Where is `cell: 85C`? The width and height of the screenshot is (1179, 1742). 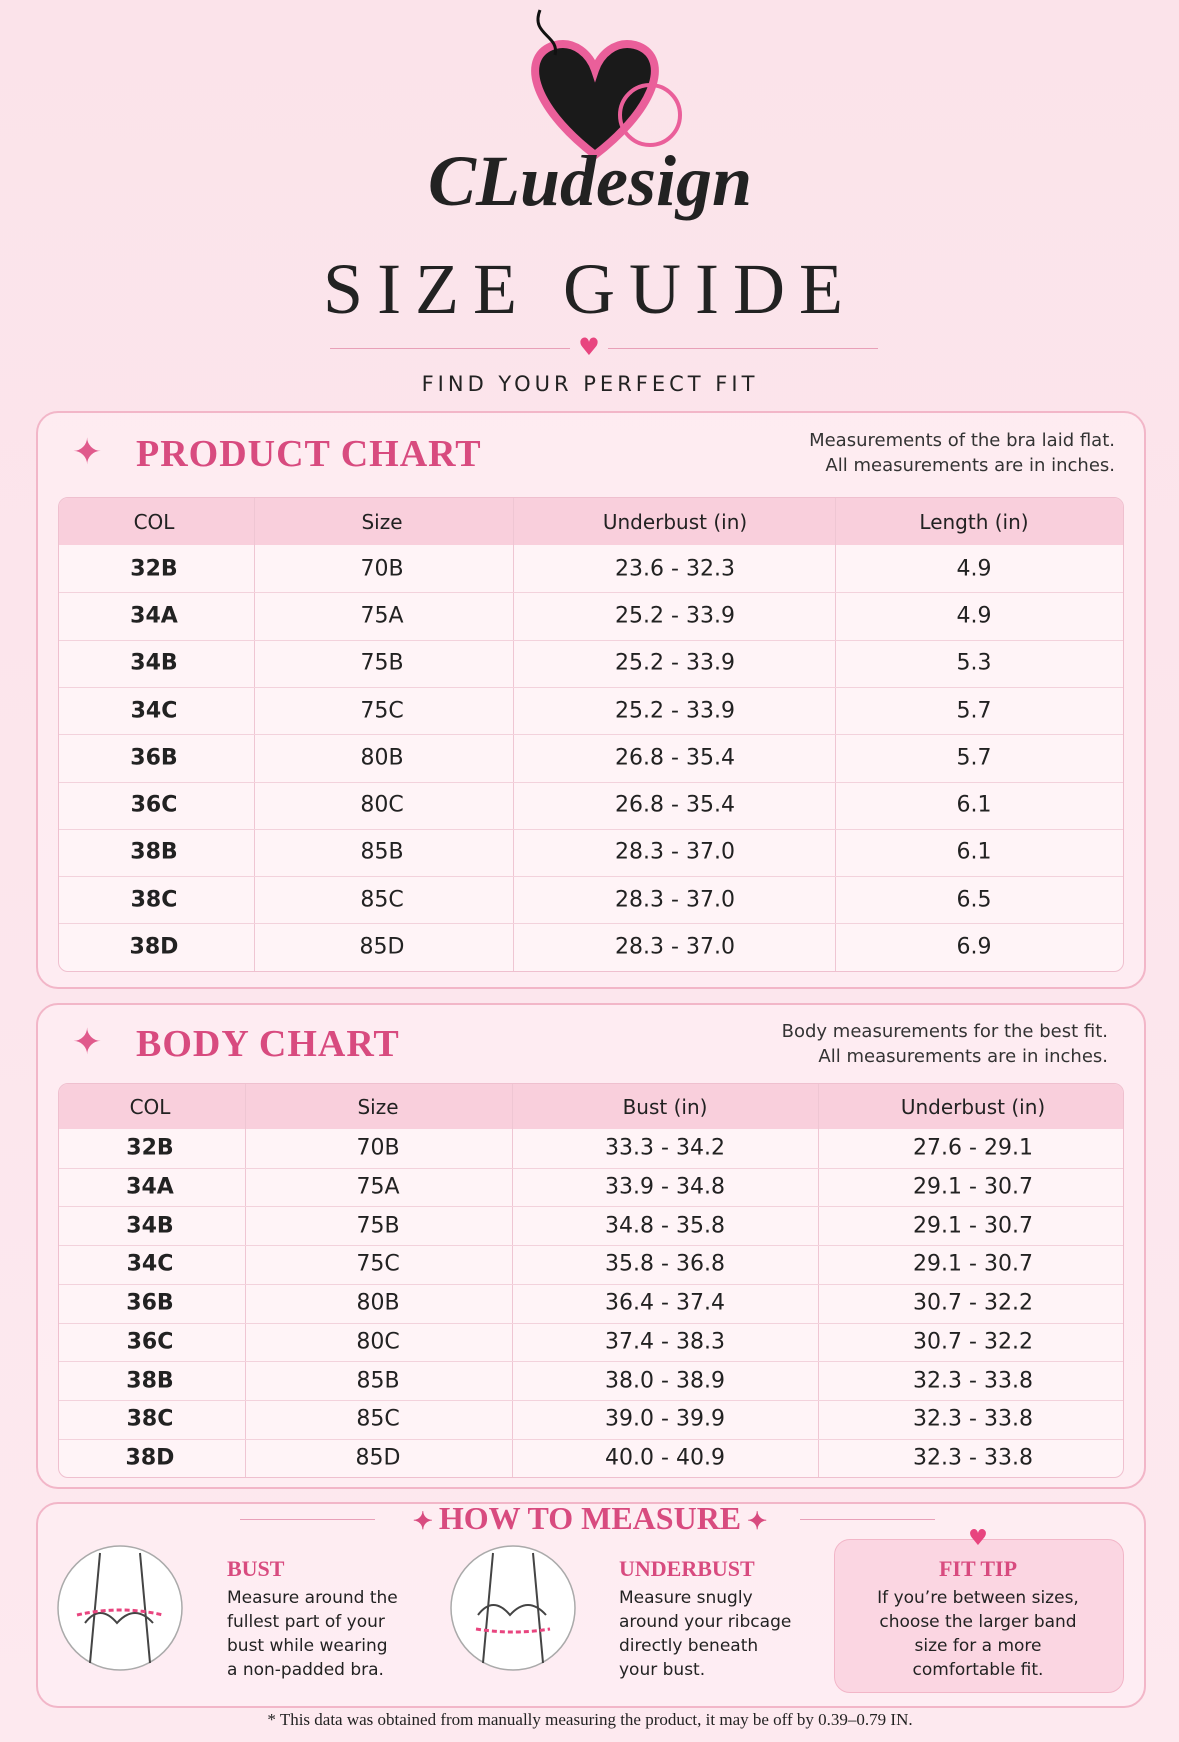
cell: 85C is located at coordinates (382, 900).